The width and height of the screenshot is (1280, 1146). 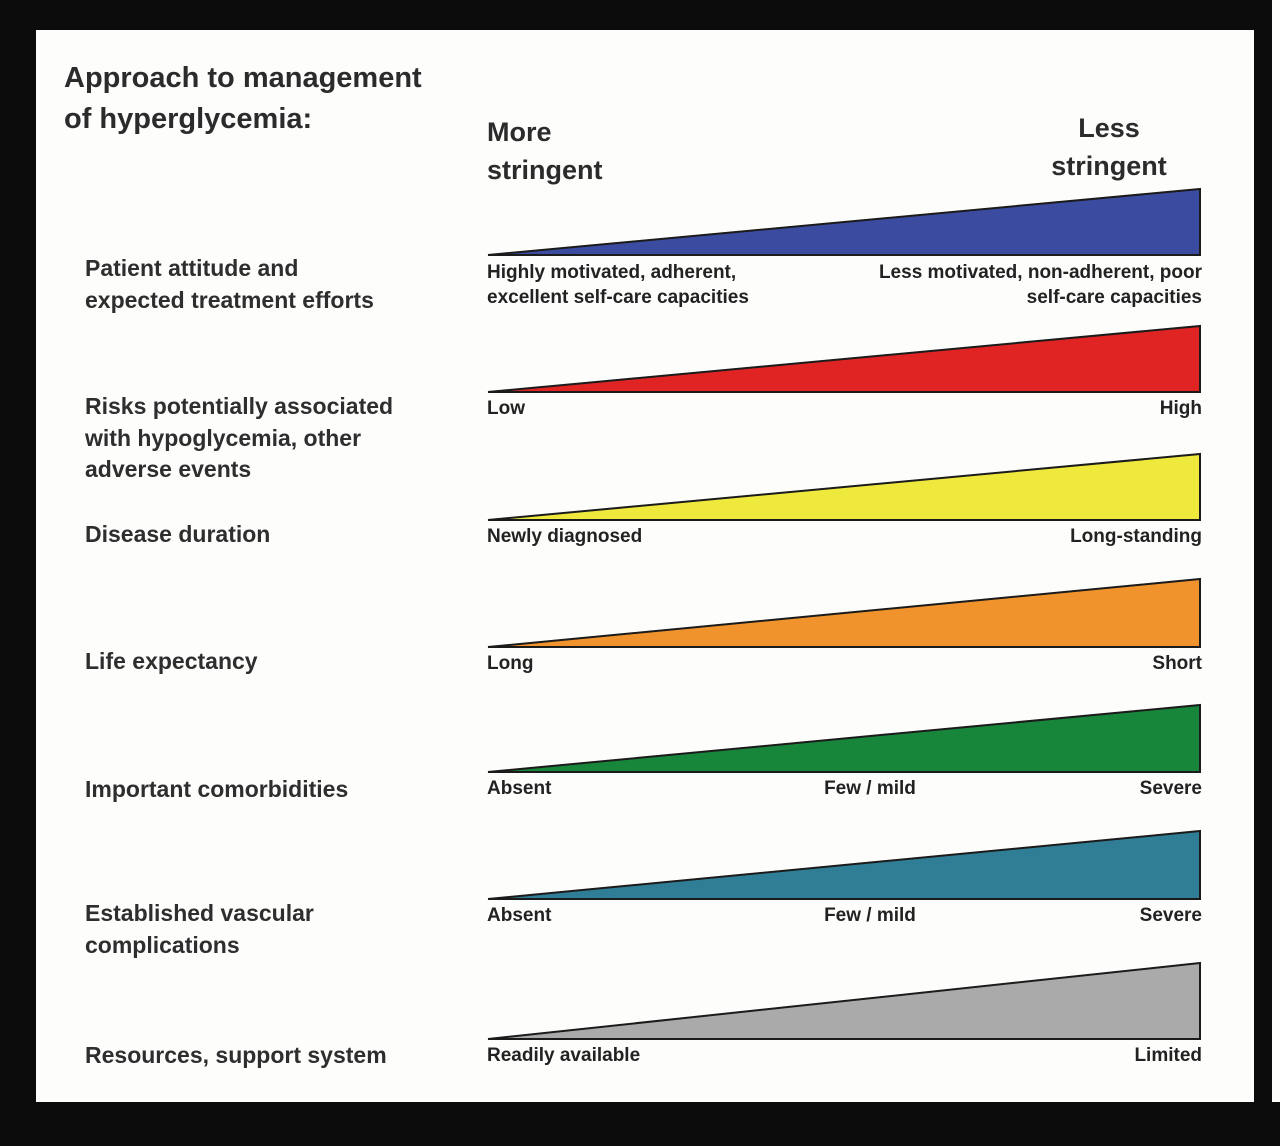 I want to click on life-expectancy-triangle, so click(x=844, y=612).